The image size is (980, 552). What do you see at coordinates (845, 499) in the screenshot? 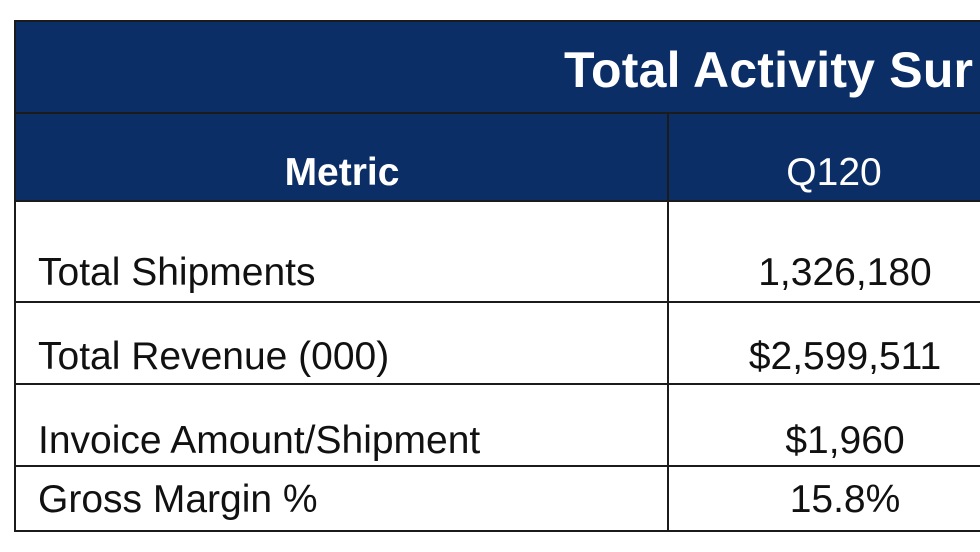
I see `metric-value: 15.8%` at bounding box center [845, 499].